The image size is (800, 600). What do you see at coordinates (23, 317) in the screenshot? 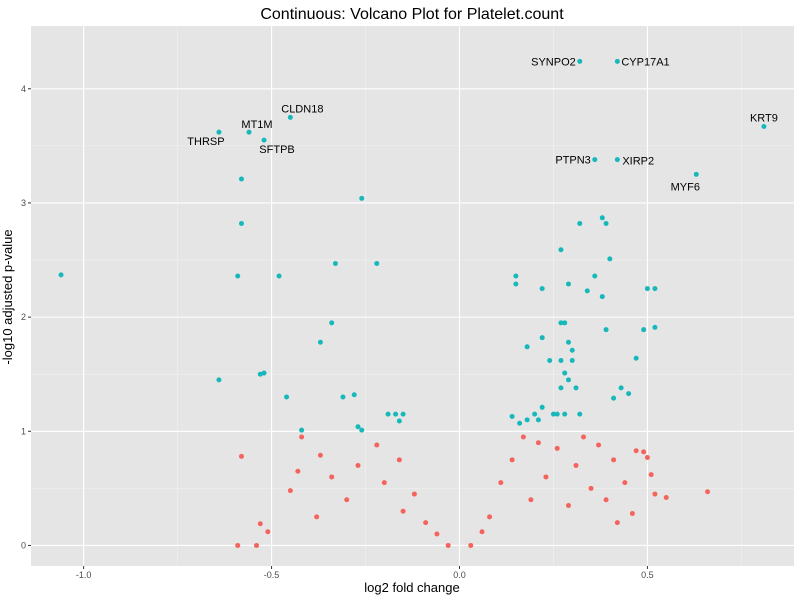
I see `y-tick-label: 2` at bounding box center [23, 317].